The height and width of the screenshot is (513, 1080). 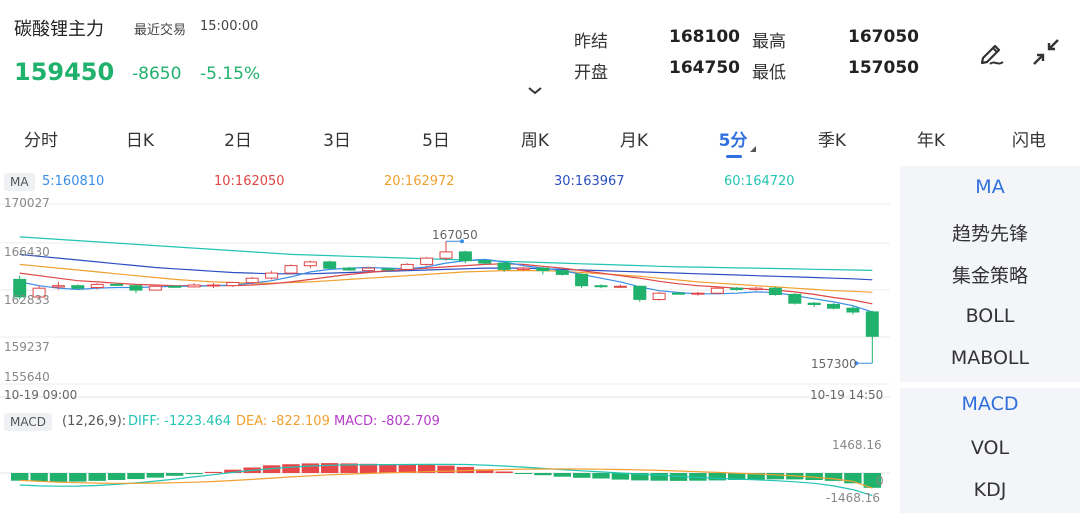 I want to click on indicator-strategy: 集金策略, so click(x=989, y=276).